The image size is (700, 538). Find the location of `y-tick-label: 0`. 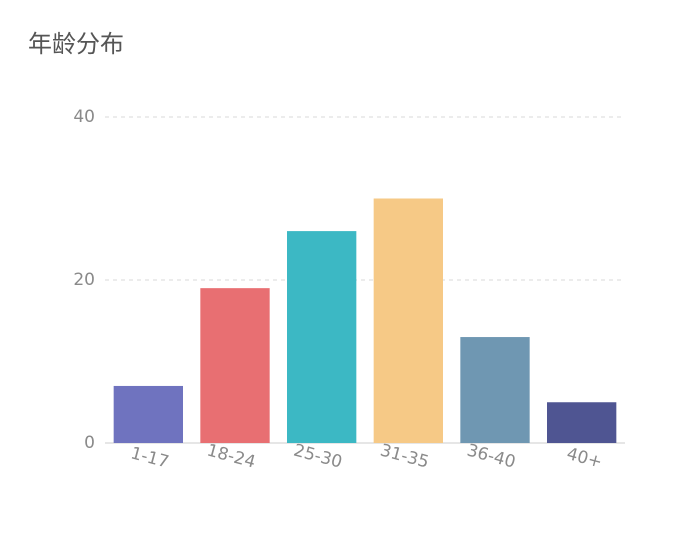

y-tick-label: 0 is located at coordinates (89, 443).